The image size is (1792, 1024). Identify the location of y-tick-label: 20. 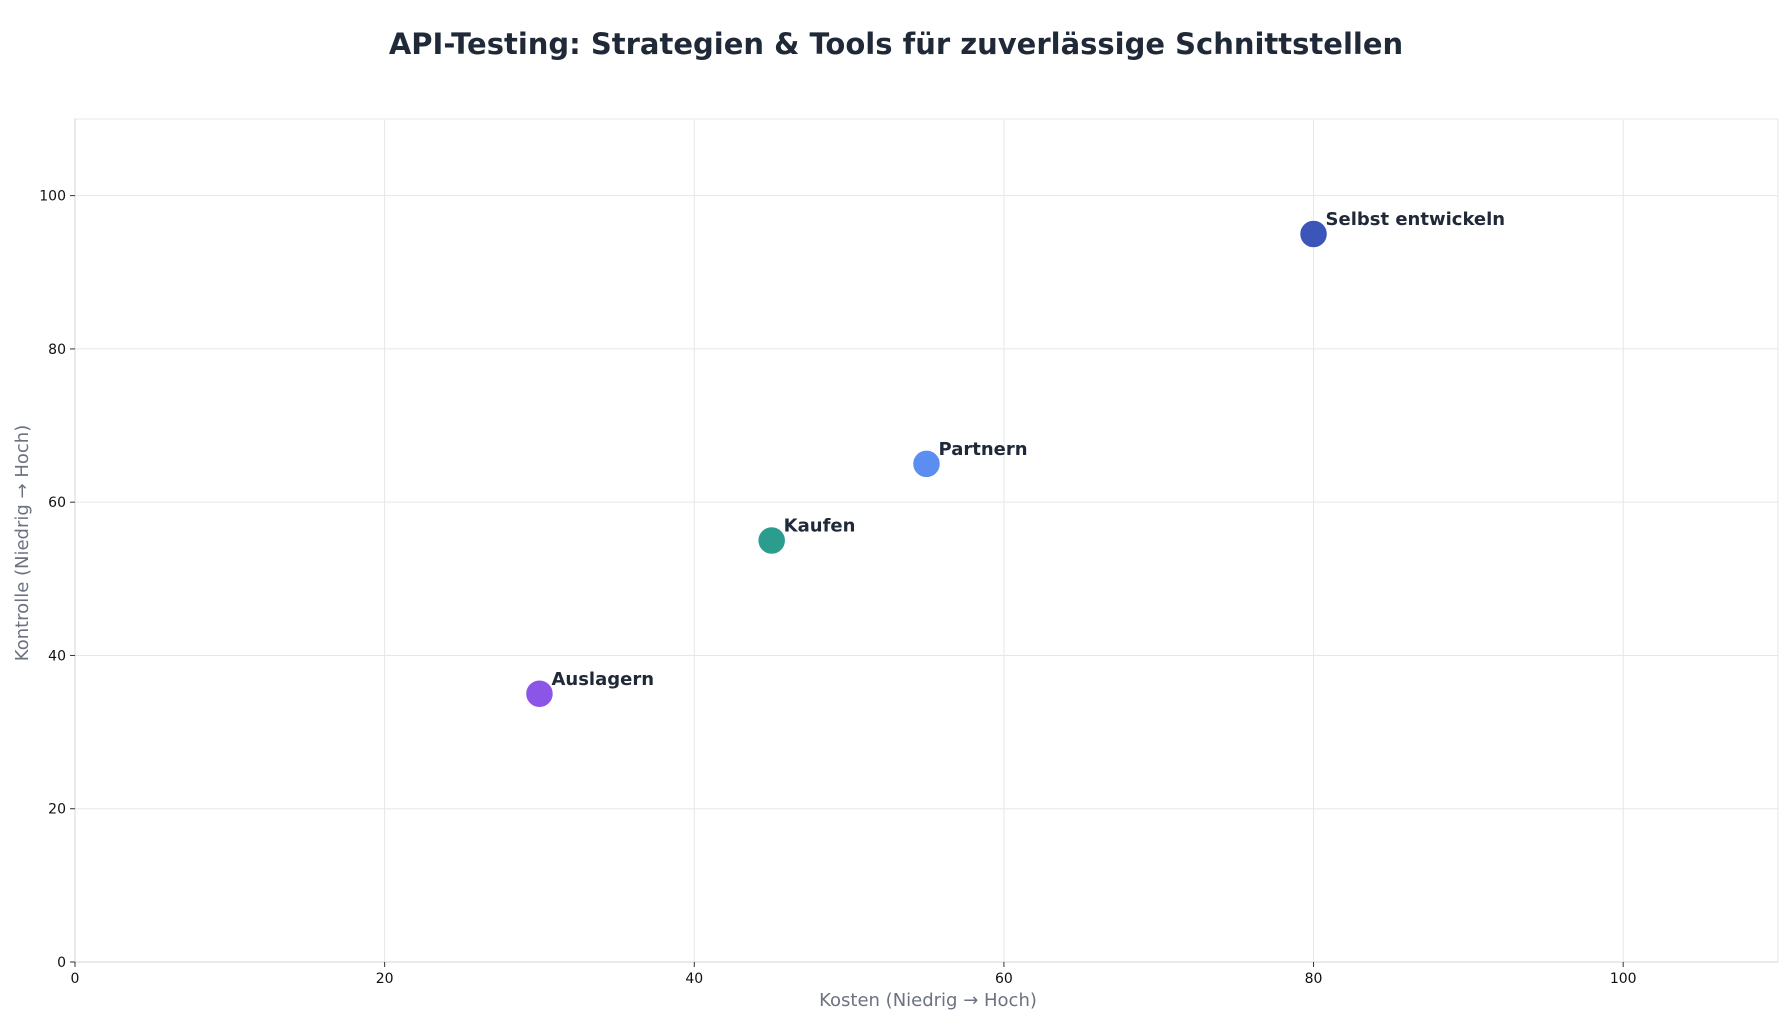
(57, 810).